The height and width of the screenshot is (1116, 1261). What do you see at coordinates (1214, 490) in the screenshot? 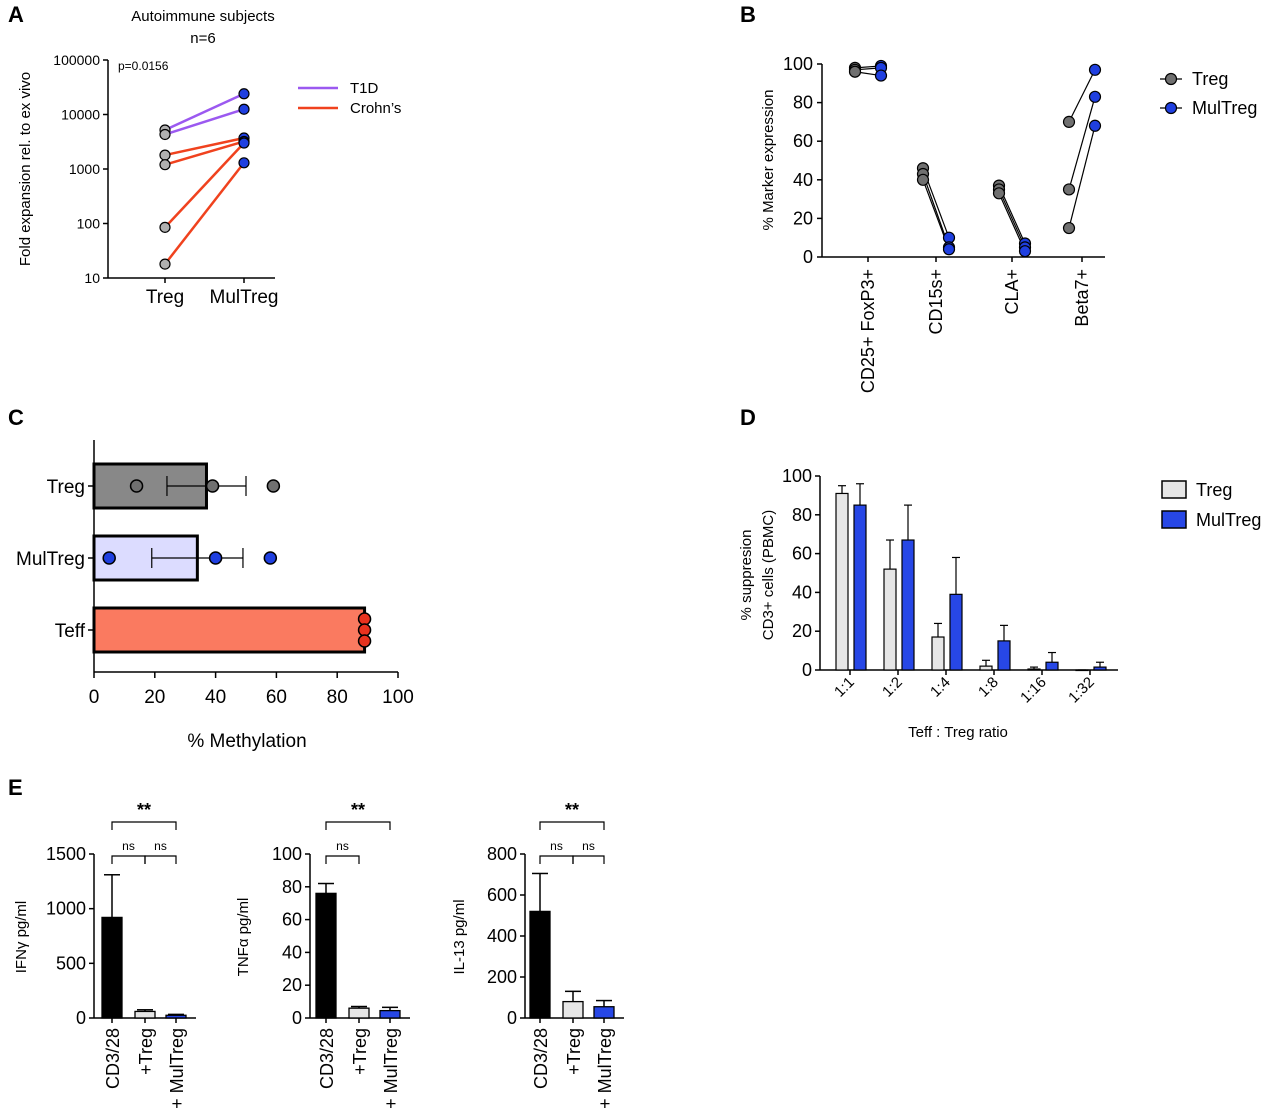
I see `panel-d-legend-label: Treg` at bounding box center [1214, 490].